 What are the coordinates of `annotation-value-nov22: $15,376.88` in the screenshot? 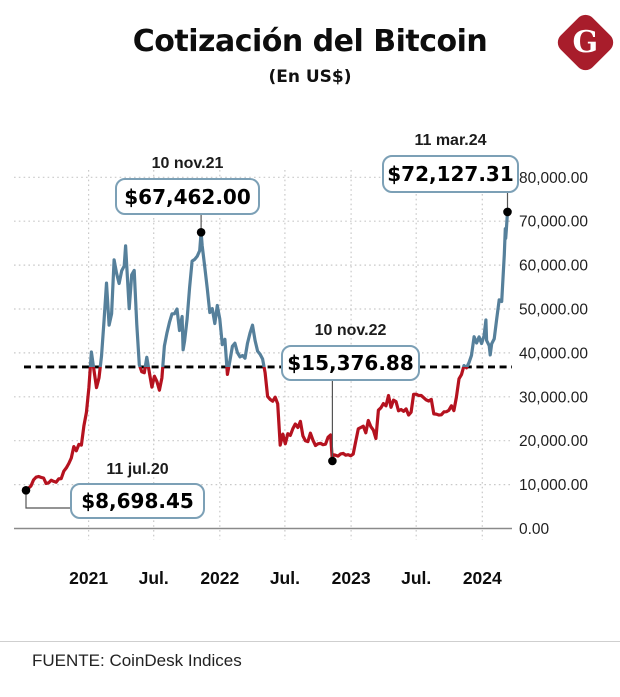 It's located at (350, 363).